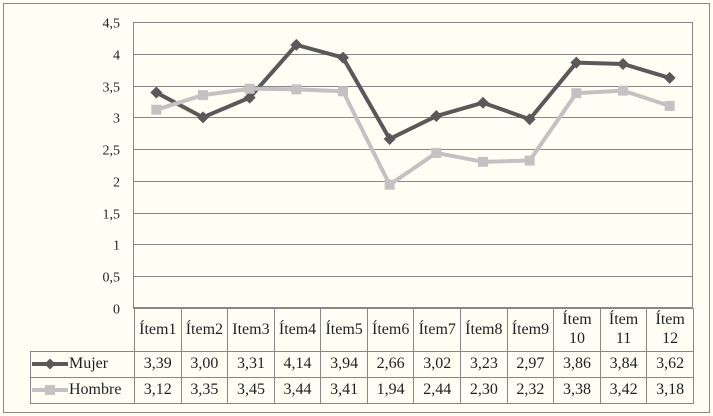 The image size is (713, 416). What do you see at coordinates (623, 330) in the screenshot?
I see `category-header: Ítem 11` at bounding box center [623, 330].